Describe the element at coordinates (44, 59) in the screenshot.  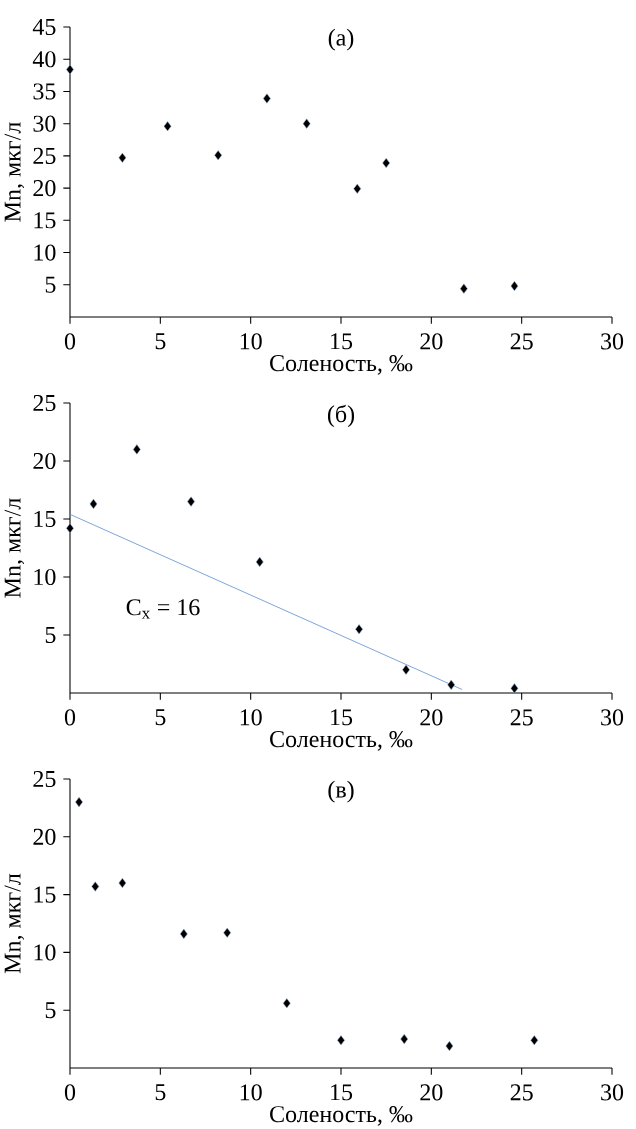
I see `y-tick-label: 40` at that location.